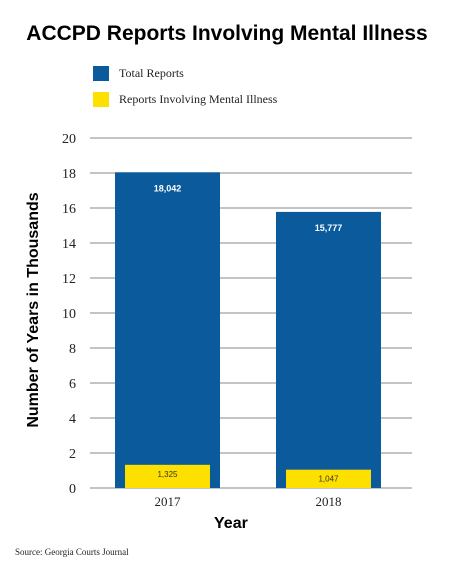 The image size is (454, 576). Describe the element at coordinates (168, 501) in the screenshot. I see `x-tick-label-2017: 2017` at that location.